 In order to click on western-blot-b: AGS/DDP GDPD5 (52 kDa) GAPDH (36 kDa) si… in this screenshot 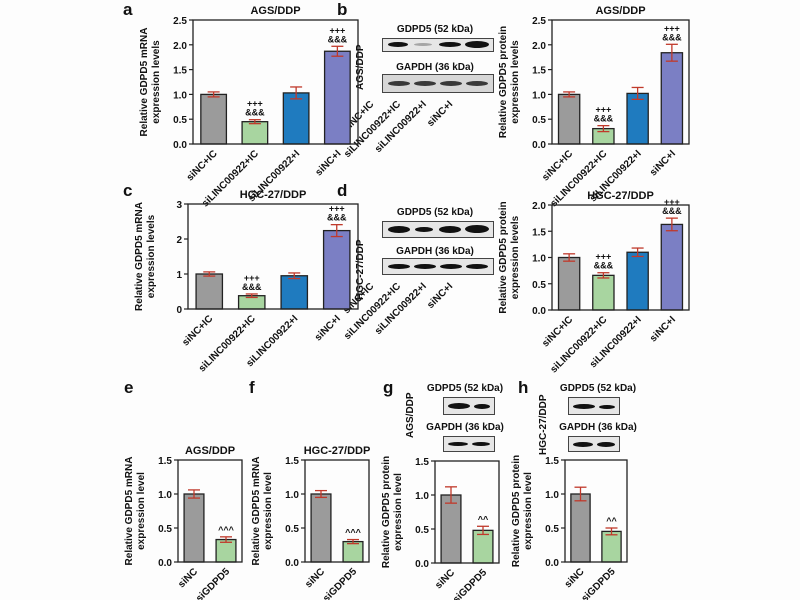, I will do `click(415, 90)`.